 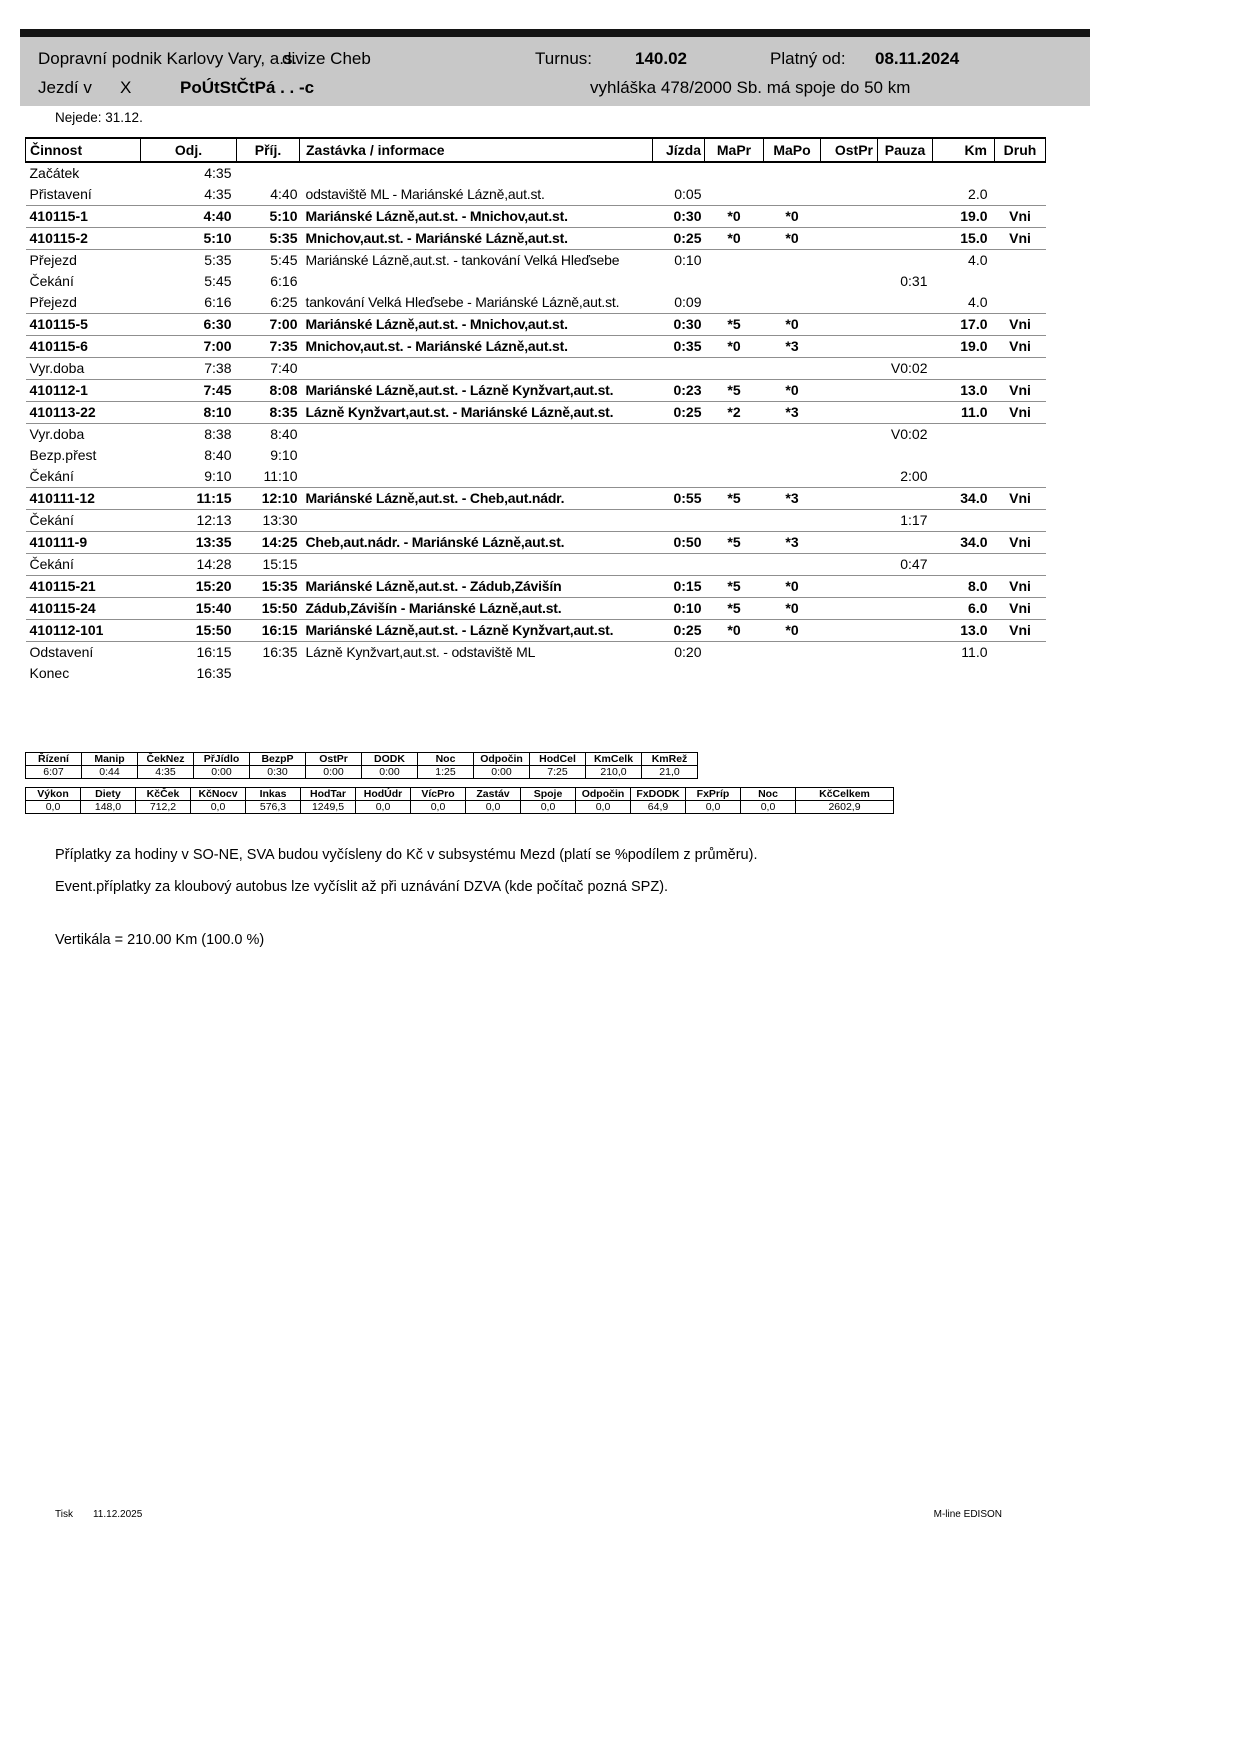 I want to click on summary2-value: 0,0, so click(x=603, y=807).